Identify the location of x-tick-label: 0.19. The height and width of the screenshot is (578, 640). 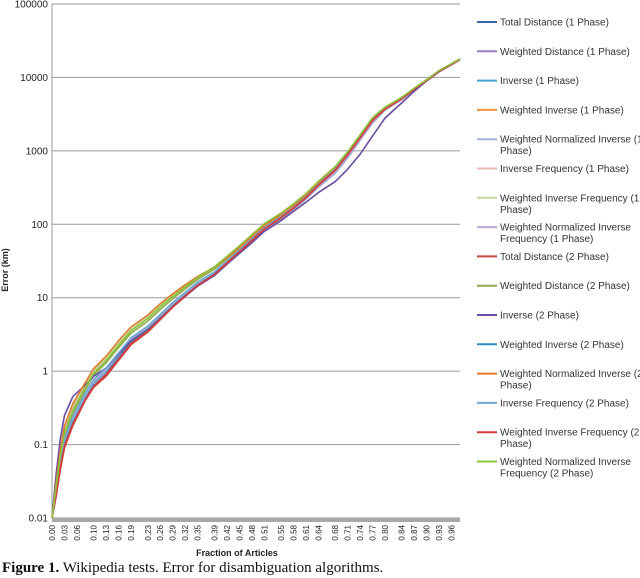
(131, 532).